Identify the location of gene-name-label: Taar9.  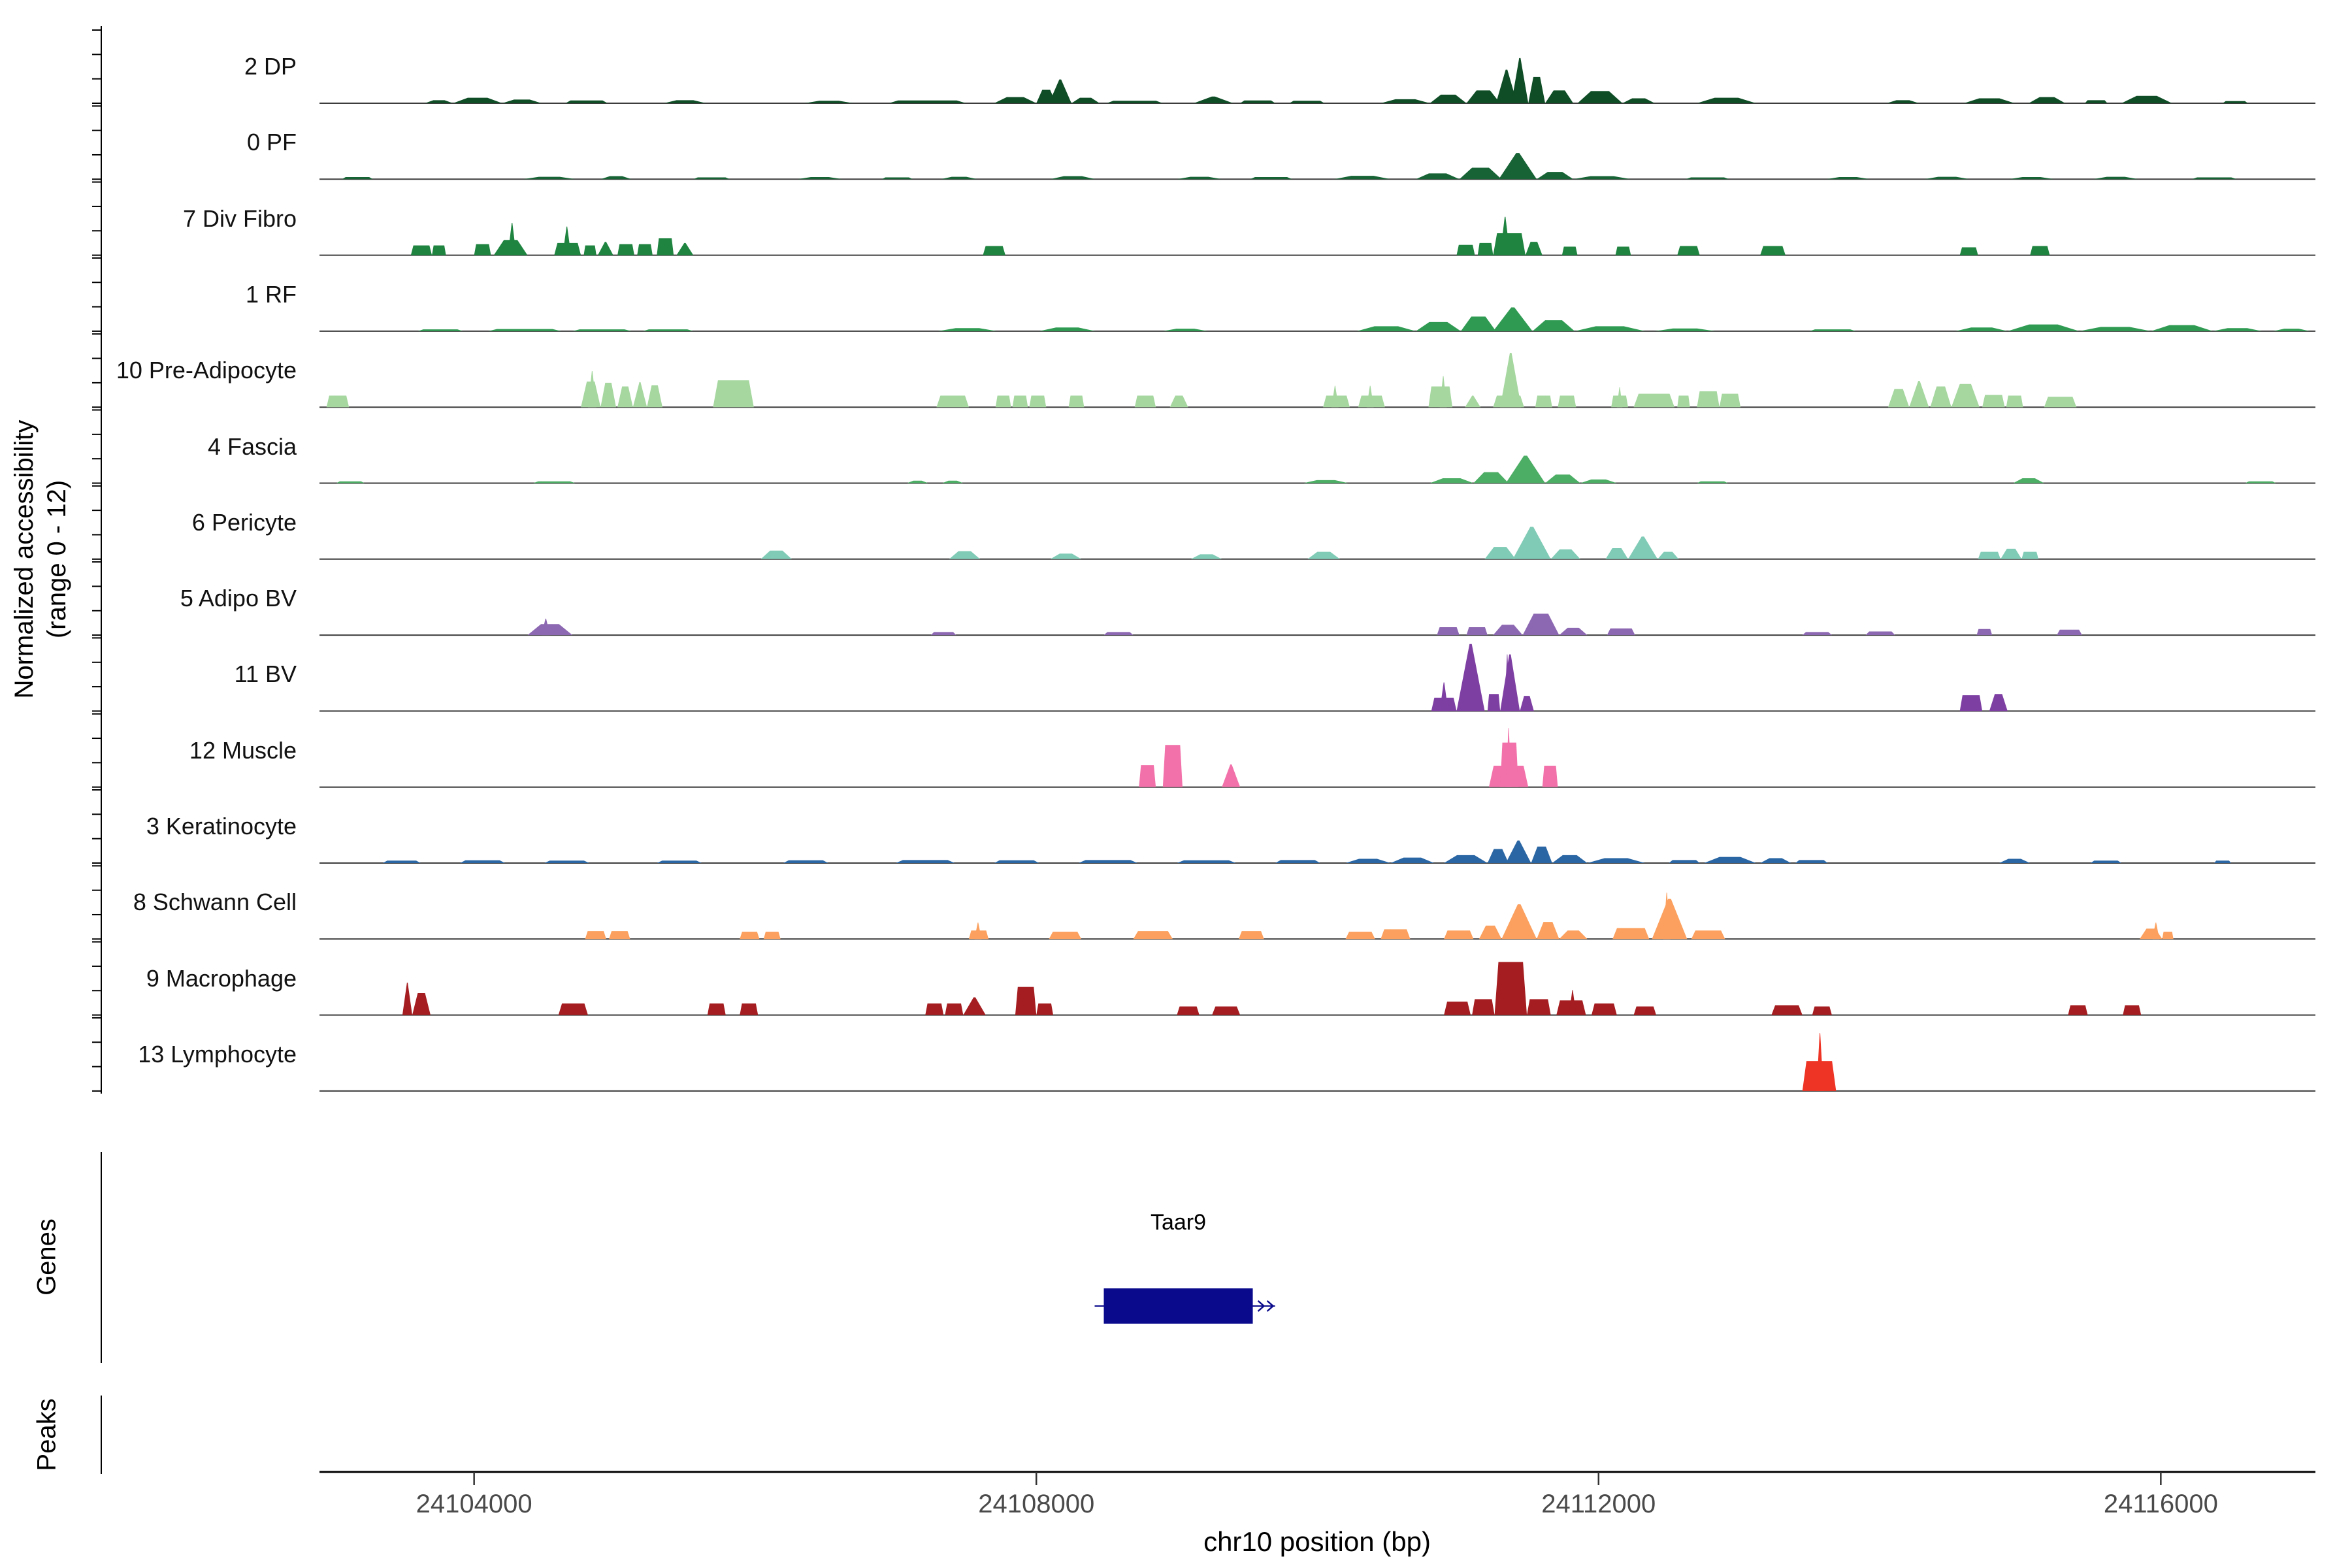
(1178, 1222).